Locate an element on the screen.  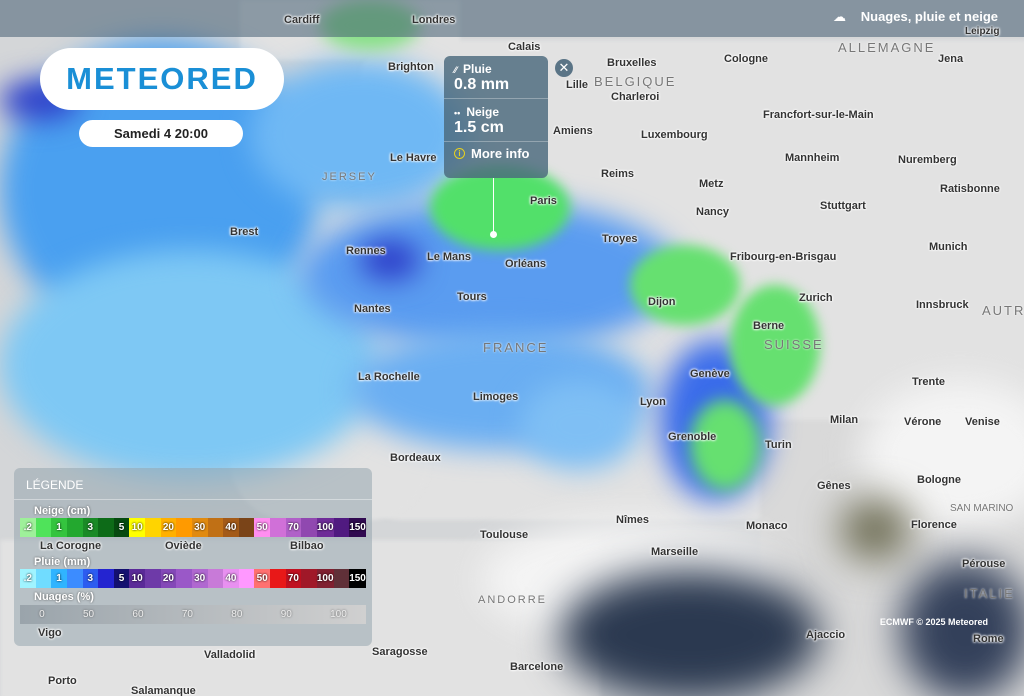
city-label: Nîmes is located at coordinates (633, 520).